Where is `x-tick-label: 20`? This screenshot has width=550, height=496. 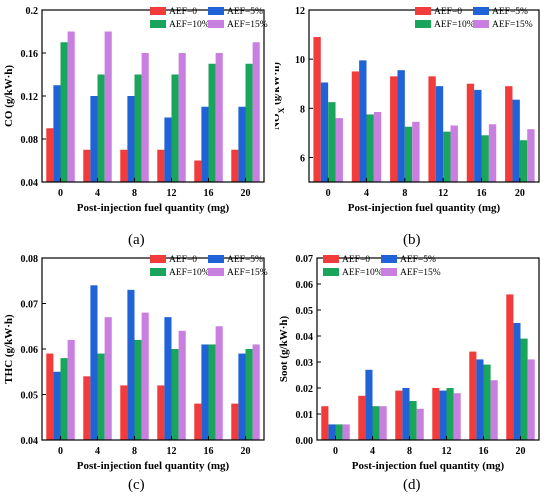 x-tick-label: 20 is located at coordinates (246, 451).